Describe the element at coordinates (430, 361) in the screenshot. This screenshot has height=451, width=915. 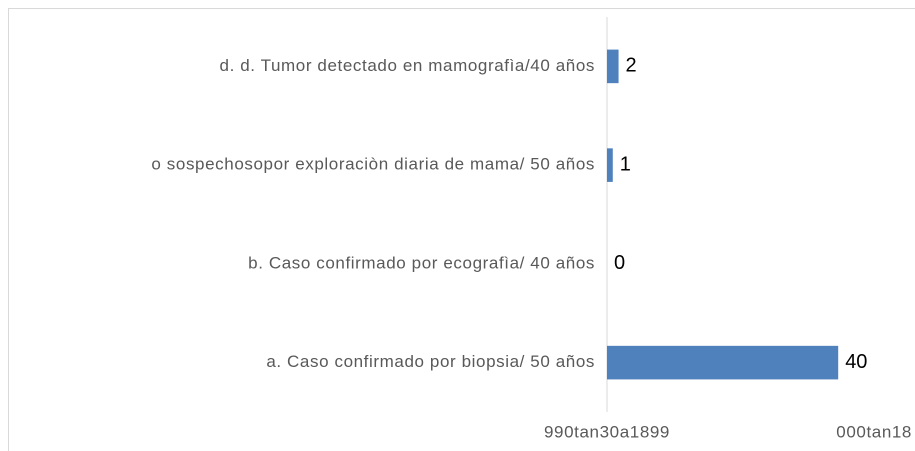
I see `y-tick-label: a. Caso confirmado por biopsia/ 50 años` at that location.